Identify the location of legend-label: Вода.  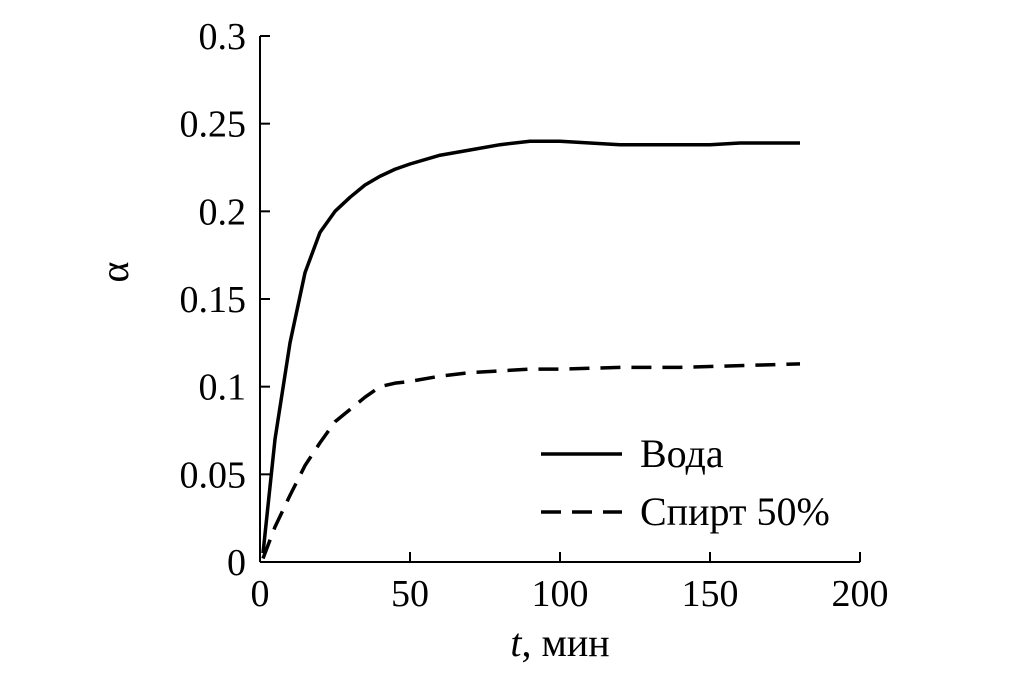
(682, 453).